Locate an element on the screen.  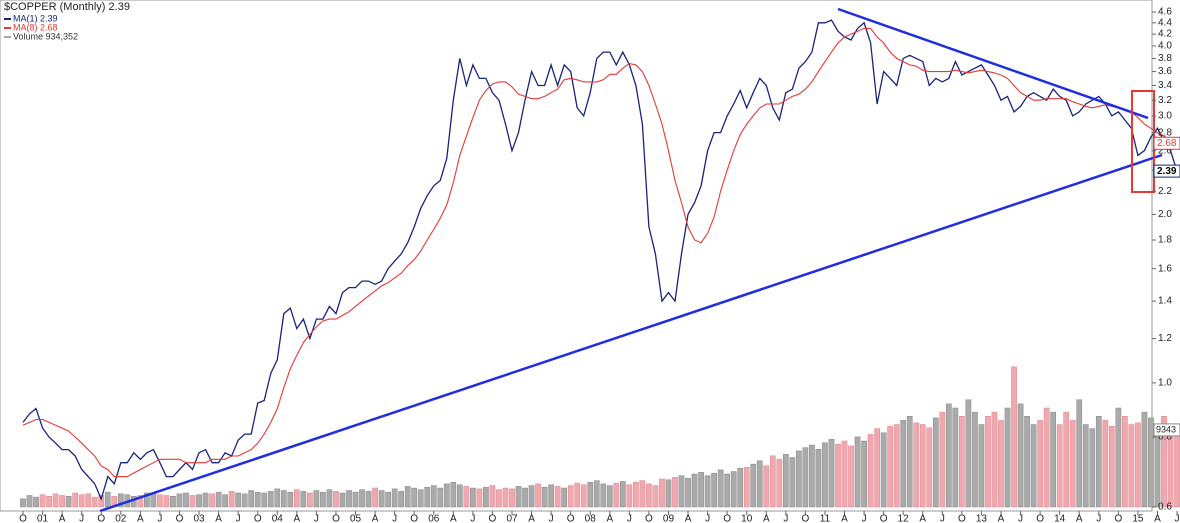
volume-label-box is located at coordinates (1166, 430).